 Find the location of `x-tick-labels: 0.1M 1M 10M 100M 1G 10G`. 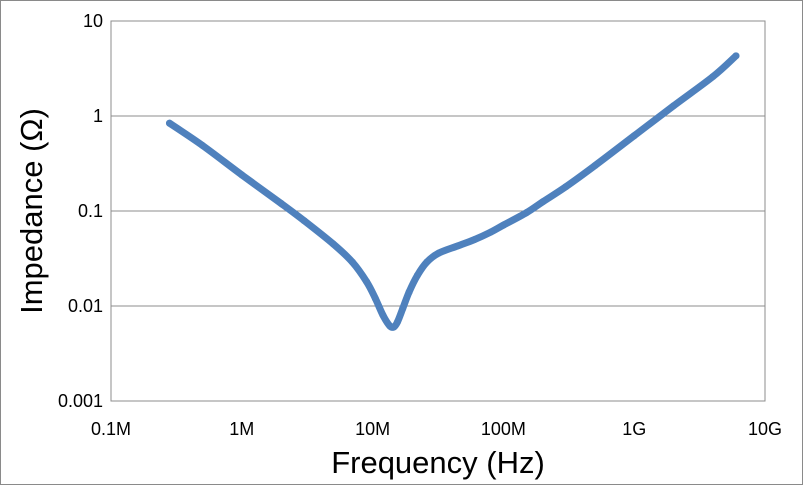

x-tick-labels: 0.1M 1M 10M 100M 1G 10G is located at coordinates (436, 429).